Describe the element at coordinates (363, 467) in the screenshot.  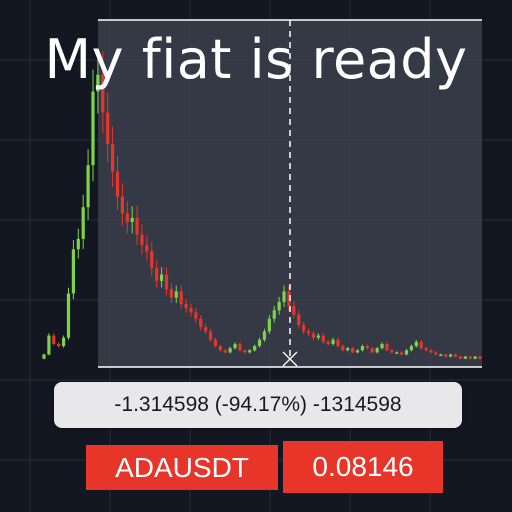
I see `price-badge: 0.08146` at that location.